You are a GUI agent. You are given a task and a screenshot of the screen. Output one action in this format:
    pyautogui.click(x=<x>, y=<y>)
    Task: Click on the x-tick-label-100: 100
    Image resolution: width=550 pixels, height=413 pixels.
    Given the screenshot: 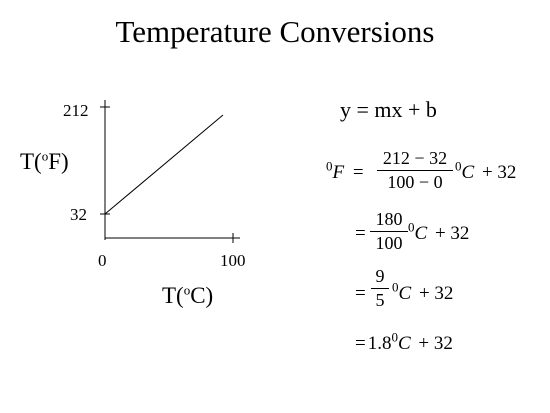 What is the action you would take?
    pyautogui.click(x=233, y=260)
    